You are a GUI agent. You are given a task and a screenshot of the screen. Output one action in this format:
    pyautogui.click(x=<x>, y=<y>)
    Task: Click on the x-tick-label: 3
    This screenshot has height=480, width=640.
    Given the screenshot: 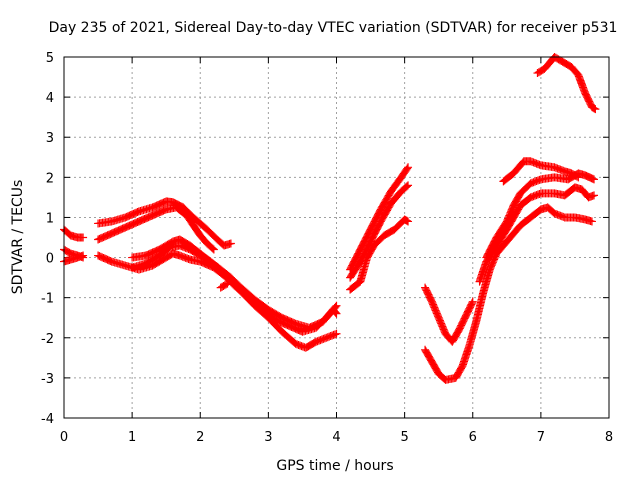 What is the action you would take?
    pyautogui.click(x=268, y=437)
    